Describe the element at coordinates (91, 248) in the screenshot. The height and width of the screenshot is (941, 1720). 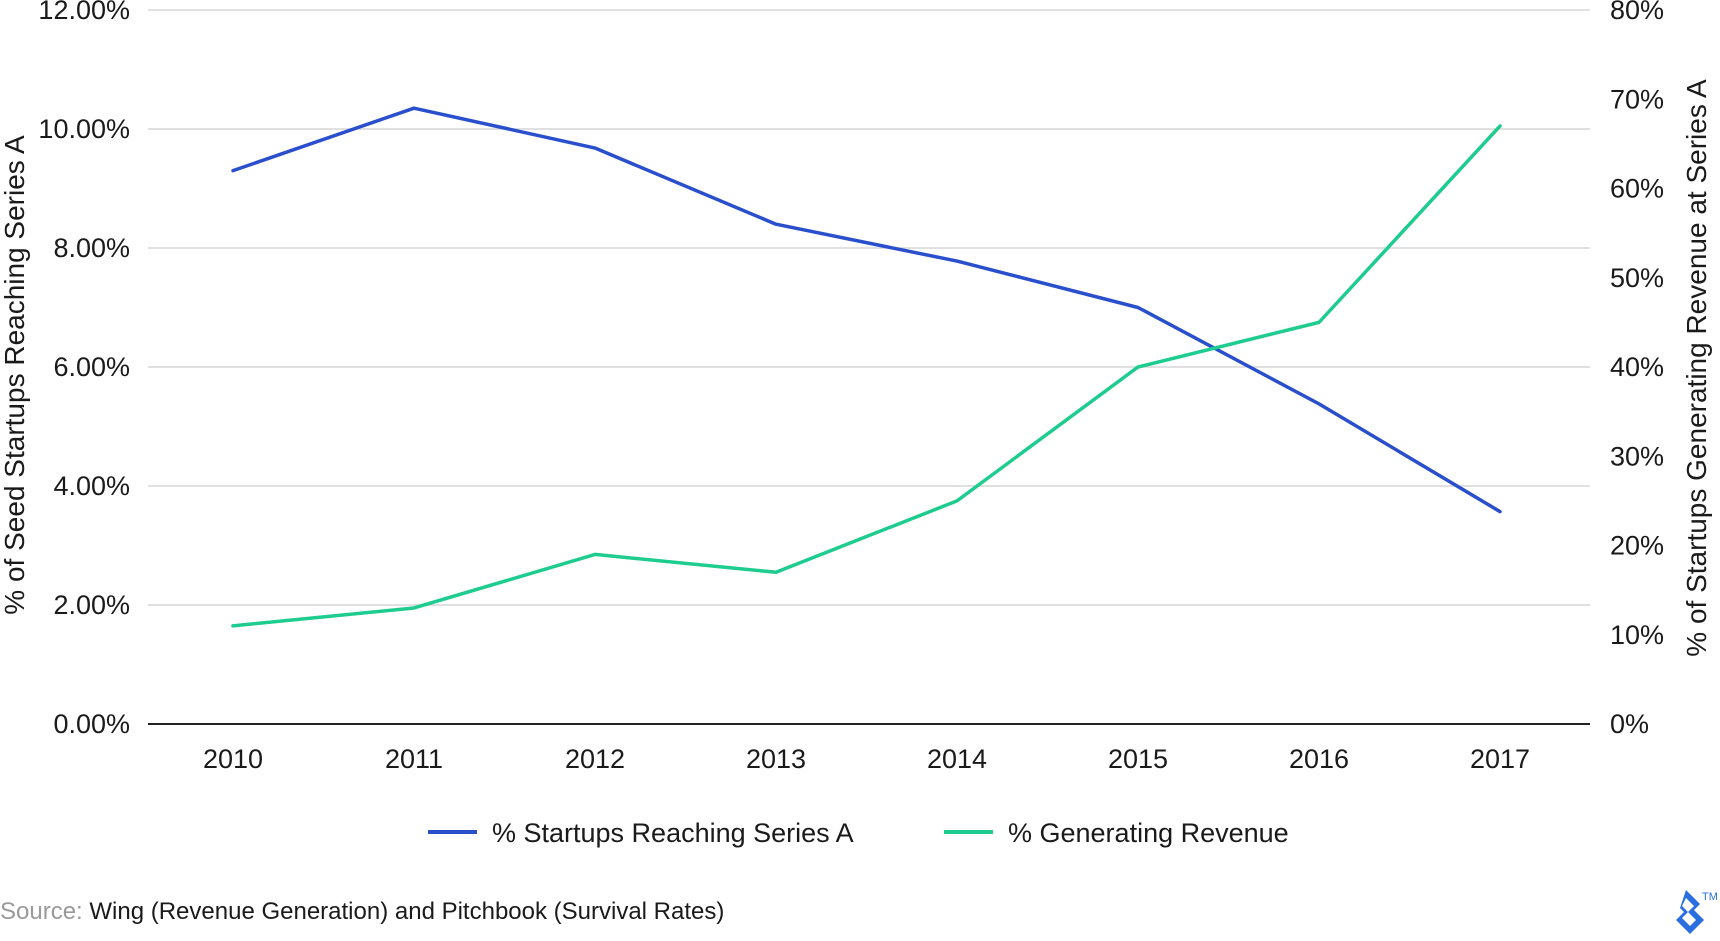
I see `y-tick-label: 8.00%` at that location.